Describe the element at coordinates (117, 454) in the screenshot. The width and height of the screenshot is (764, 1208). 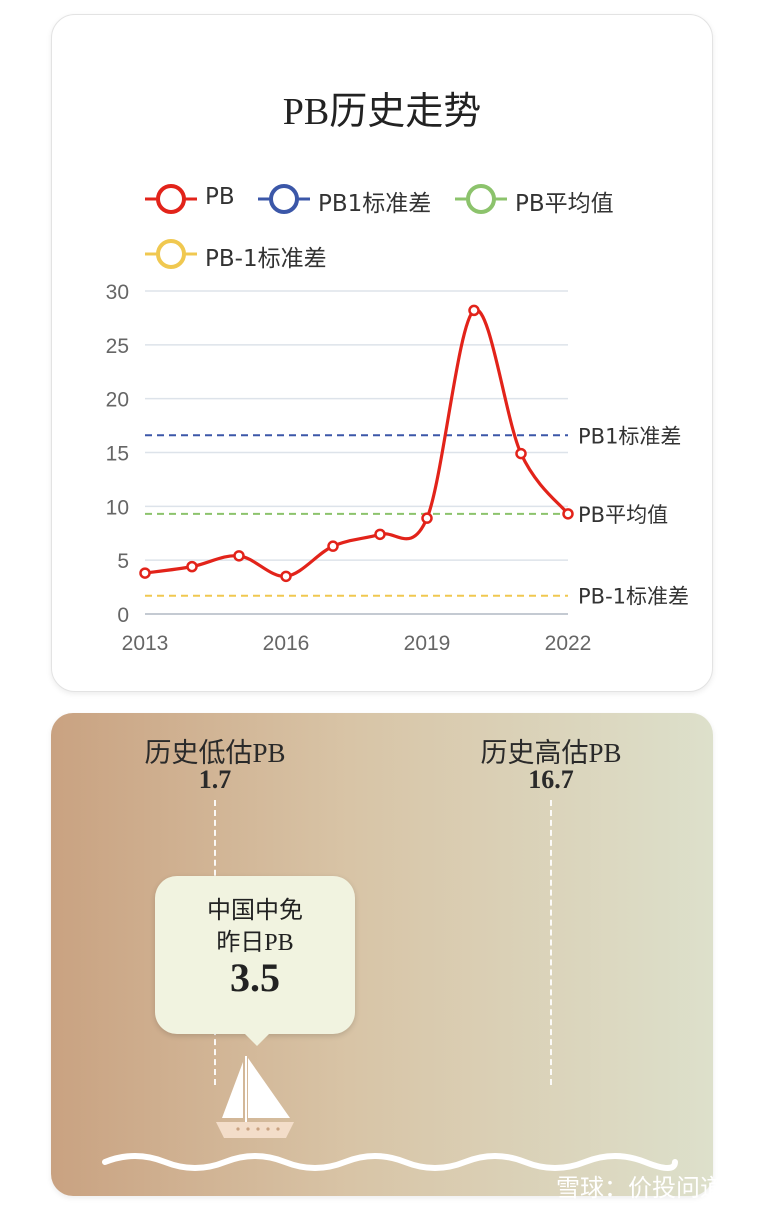
I see `y-tick-label: 15` at that location.